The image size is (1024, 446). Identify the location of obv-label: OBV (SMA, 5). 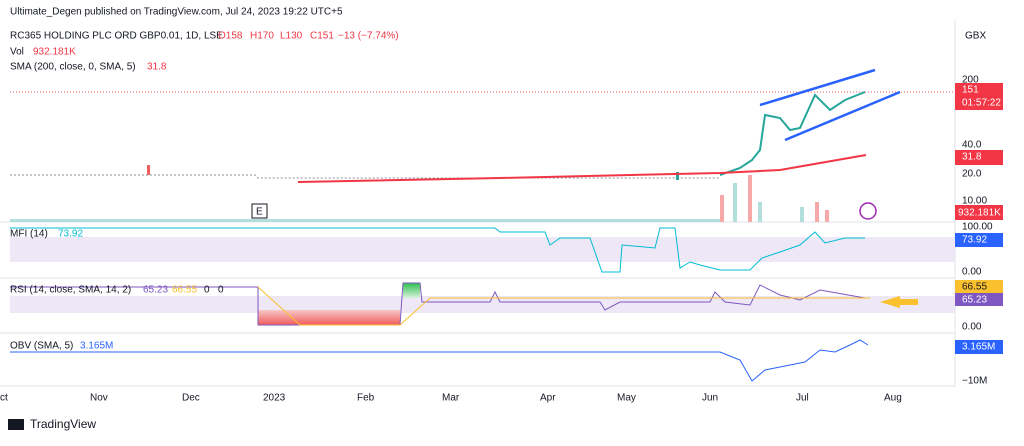
(41, 346).